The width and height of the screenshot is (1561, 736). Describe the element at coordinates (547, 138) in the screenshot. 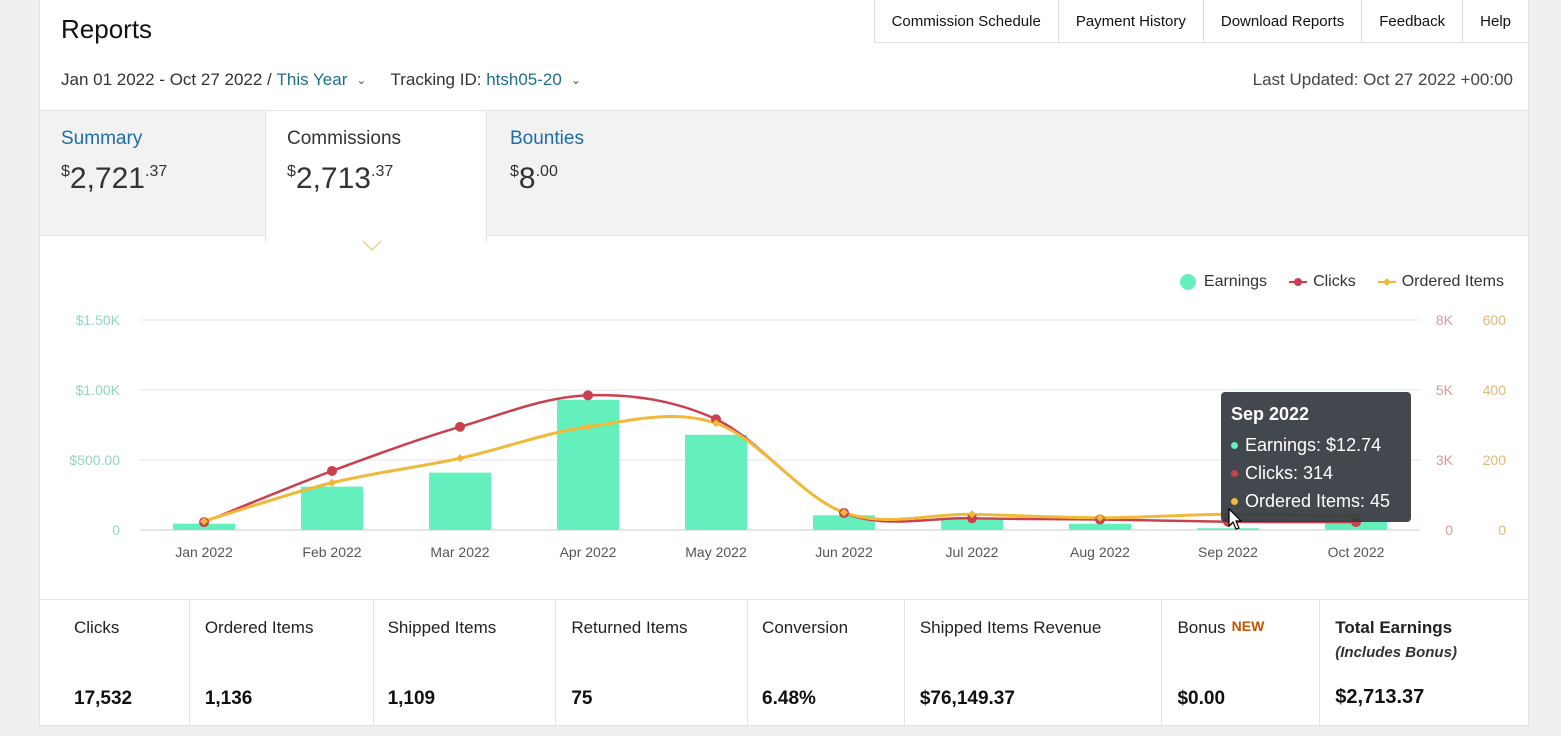

I see `tab-bounties-label: Bounties` at that location.